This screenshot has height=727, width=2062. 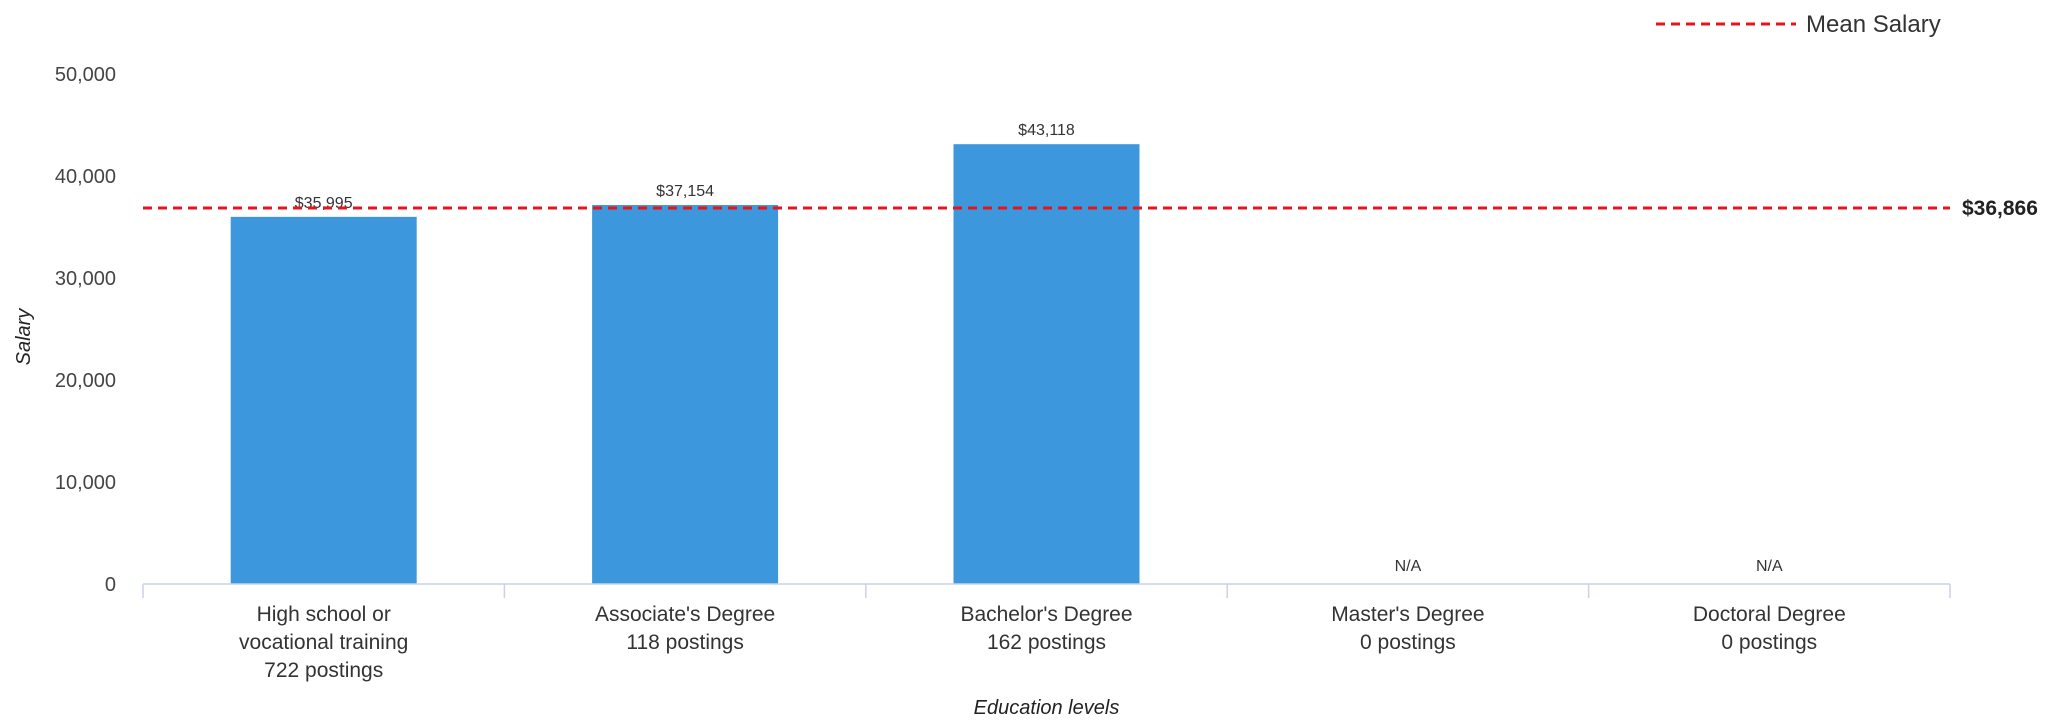 I want to click on legend: Mean Salary, so click(x=1798, y=24).